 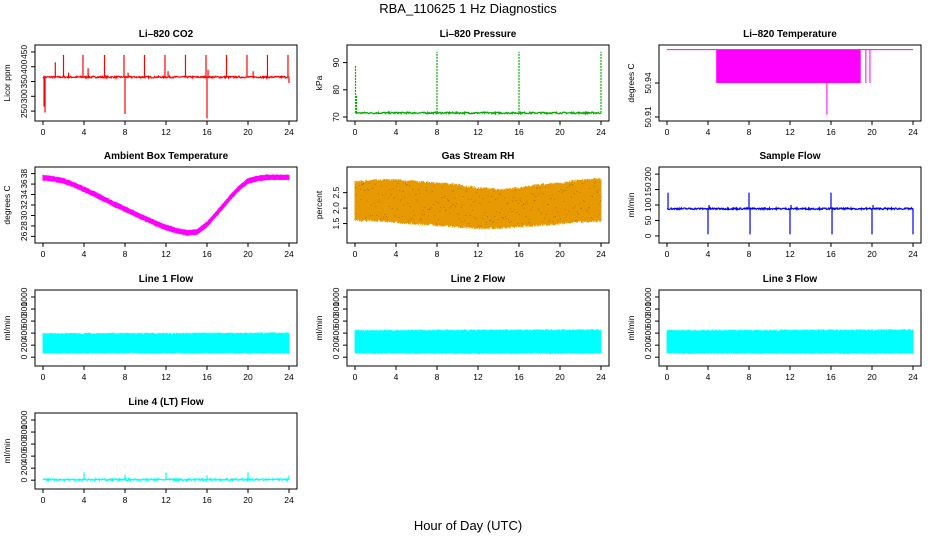 I want to click on y-tick-label: 34, so click(x=24, y=195).